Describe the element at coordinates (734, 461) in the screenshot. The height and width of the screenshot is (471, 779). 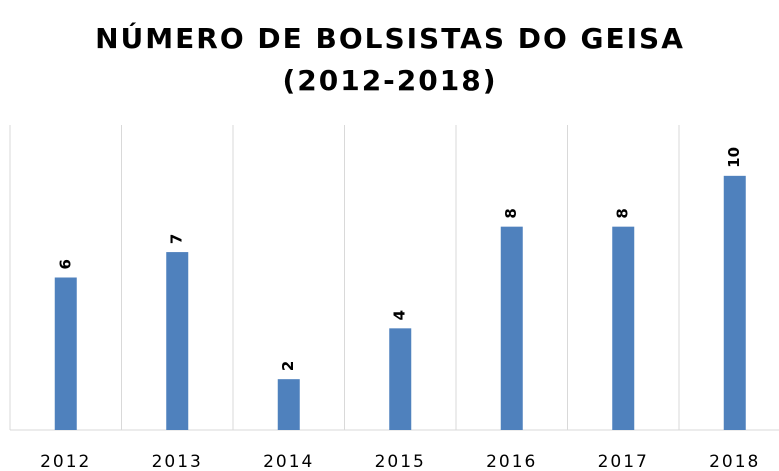
I see `x-tick-label: 2018` at that location.